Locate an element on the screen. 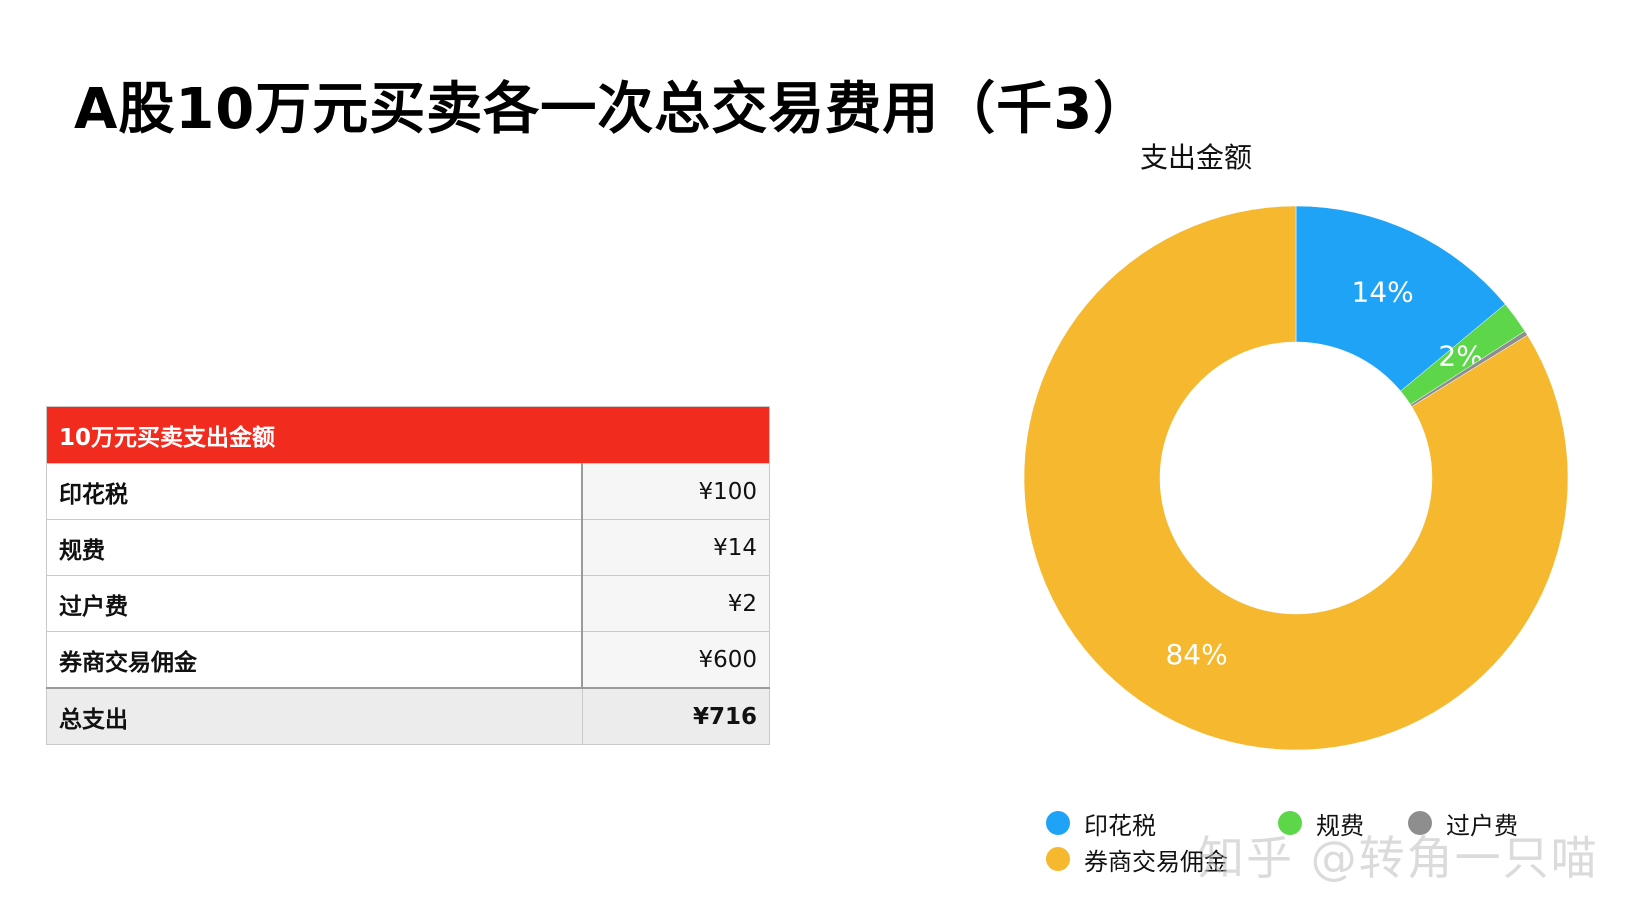  chart-legend: 印花税 规费 过户费 券商交易佣金 is located at coordinates (1316, 846).